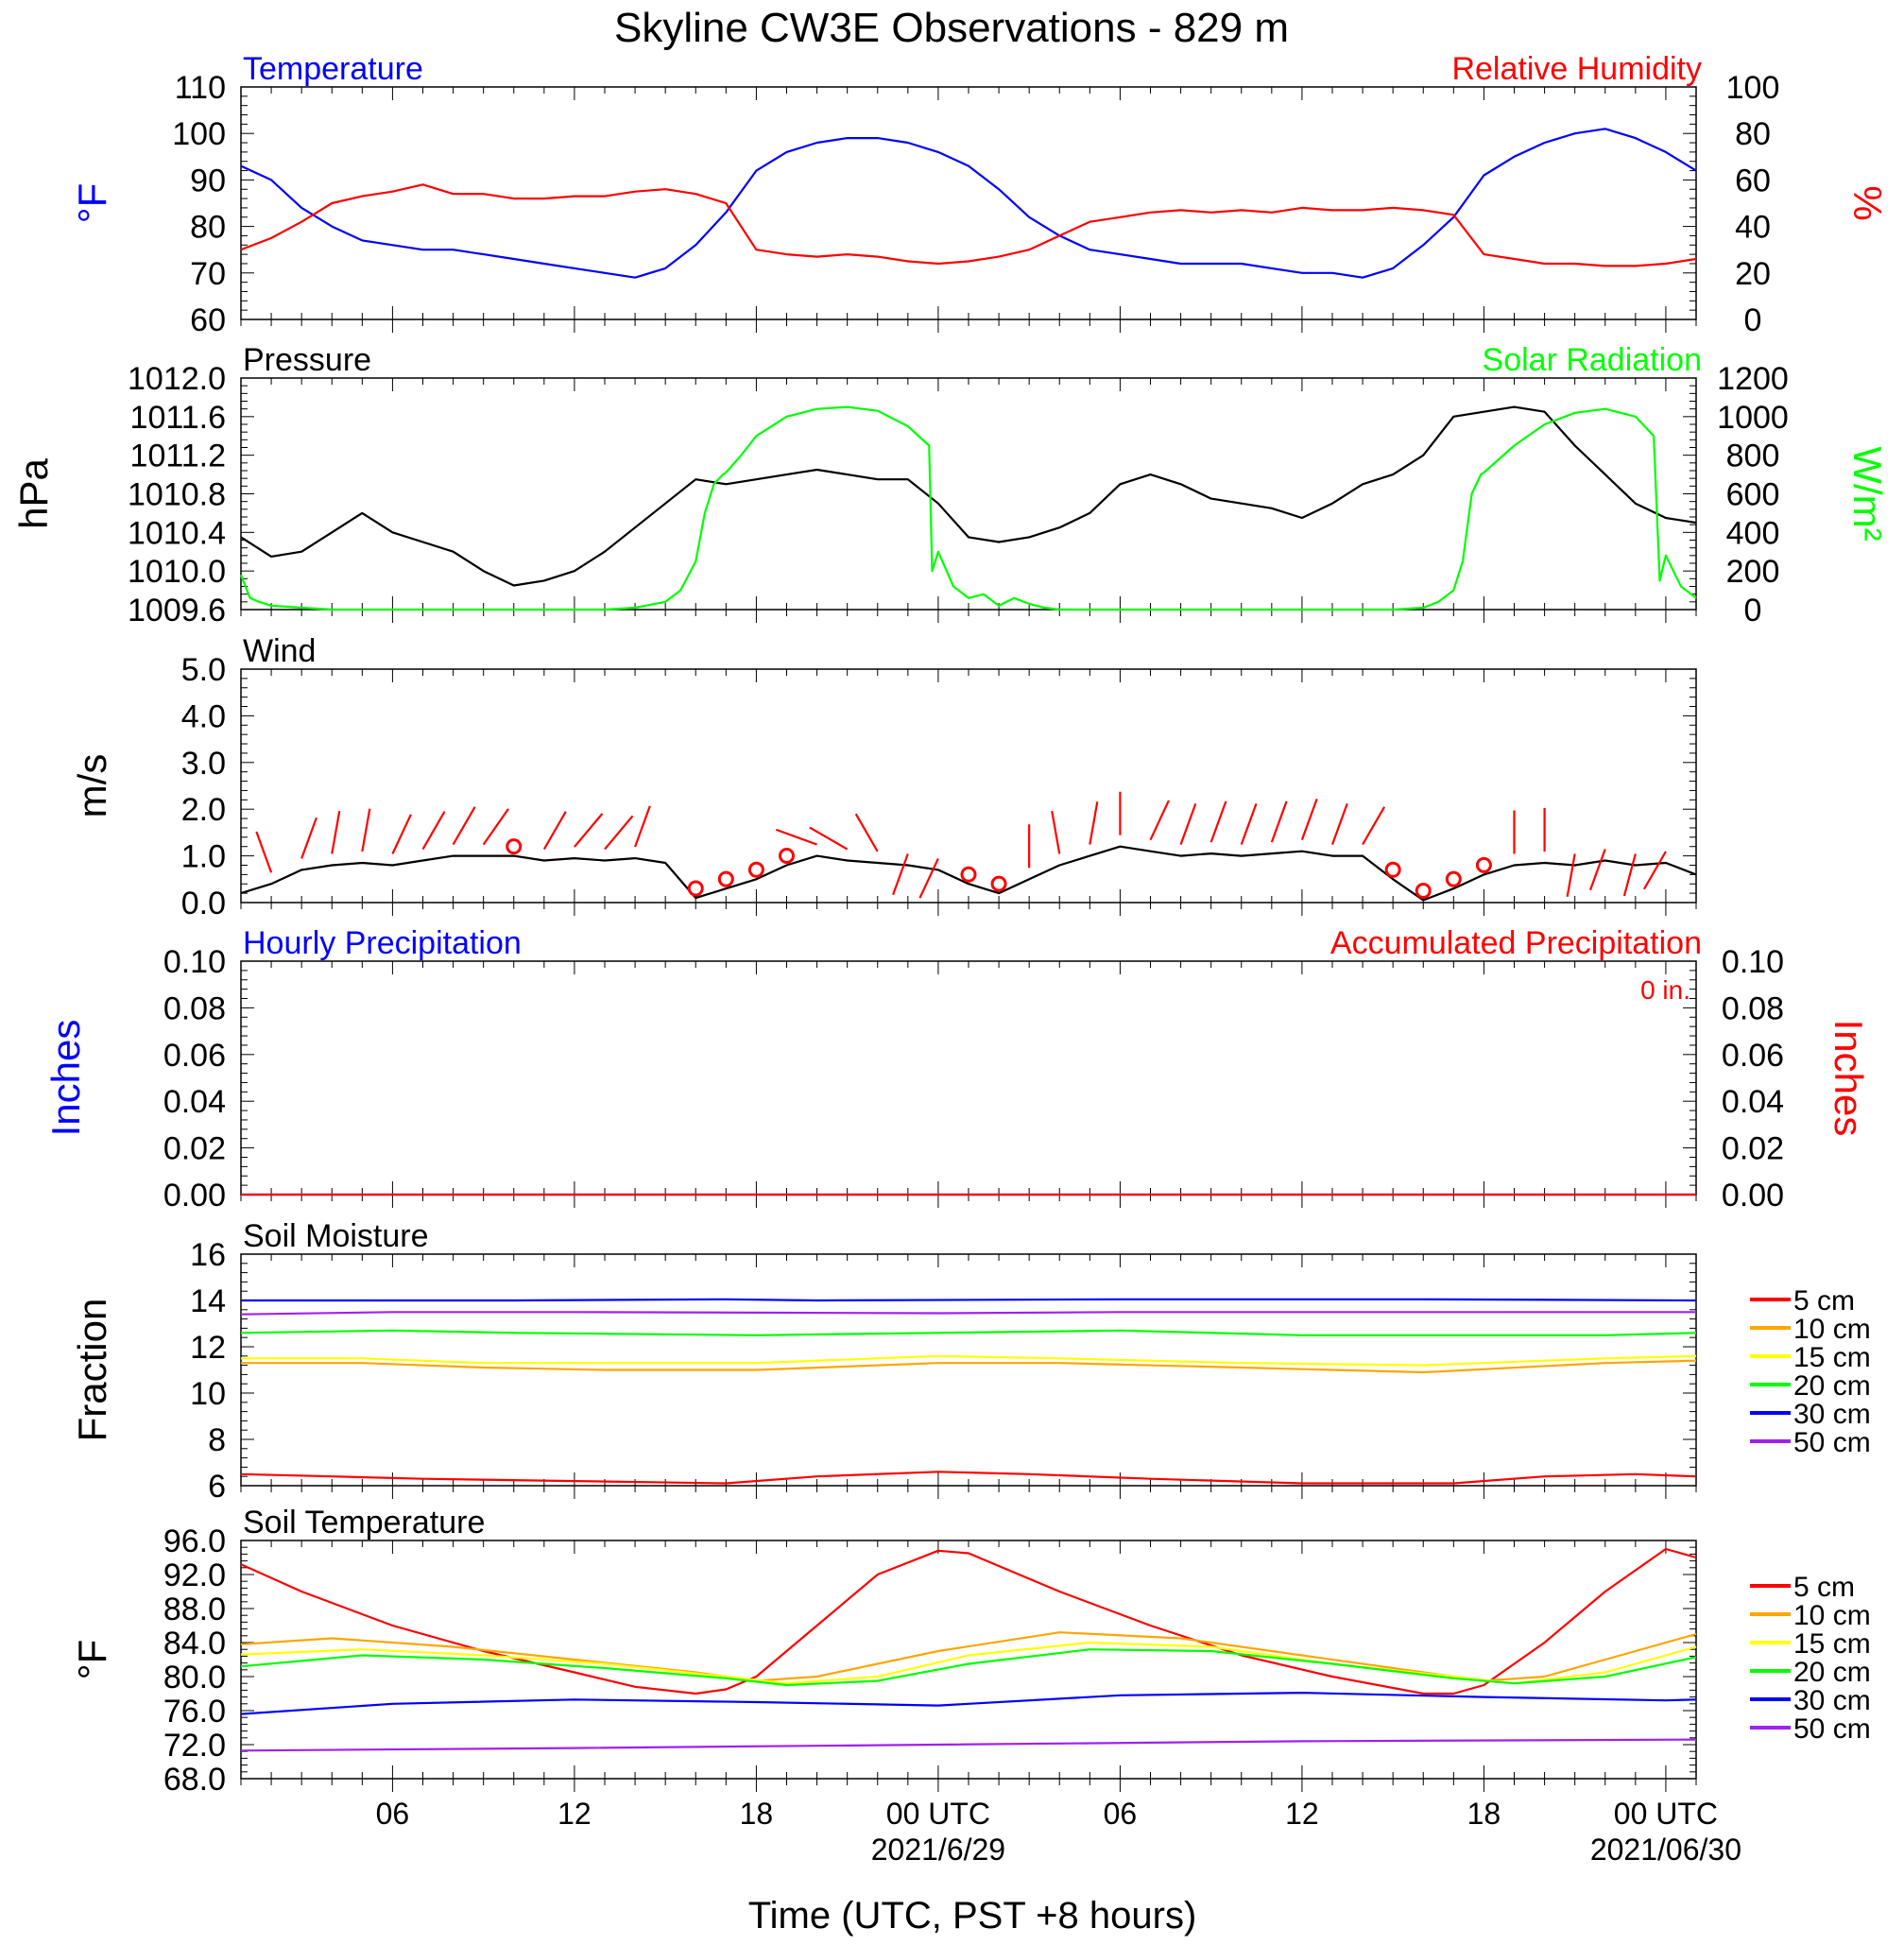  What do you see at coordinates (1832, 1615) in the screenshot?
I see `legend-label: 10 cm` at bounding box center [1832, 1615].